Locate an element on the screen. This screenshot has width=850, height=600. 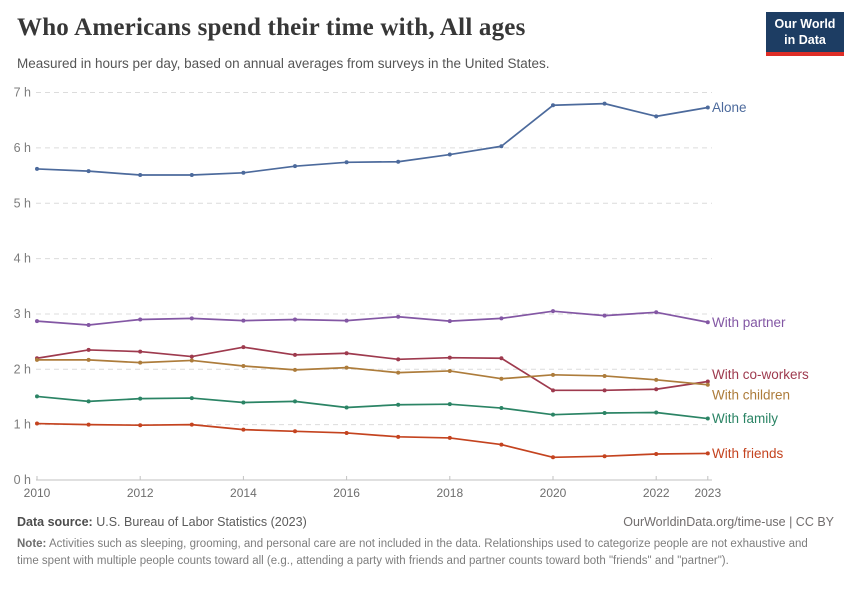
series-label-with-children: With children is located at coordinates (751, 394).